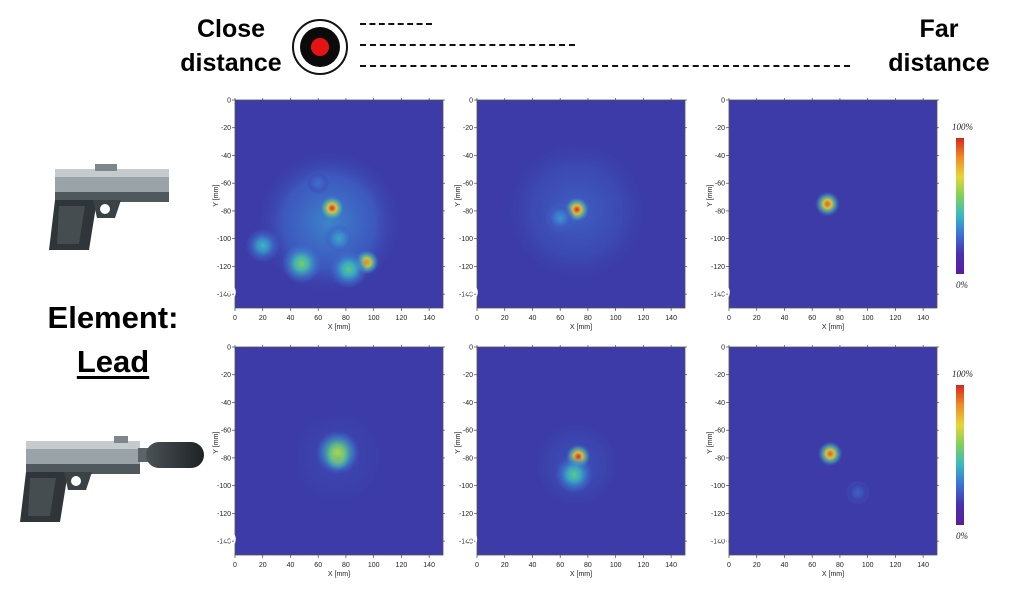 The height and width of the screenshot is (589, 1023). What do you see at coordinates (467, 45) in the screenshot?
I see `medium-distance-line` at bounding box center [467, 45].